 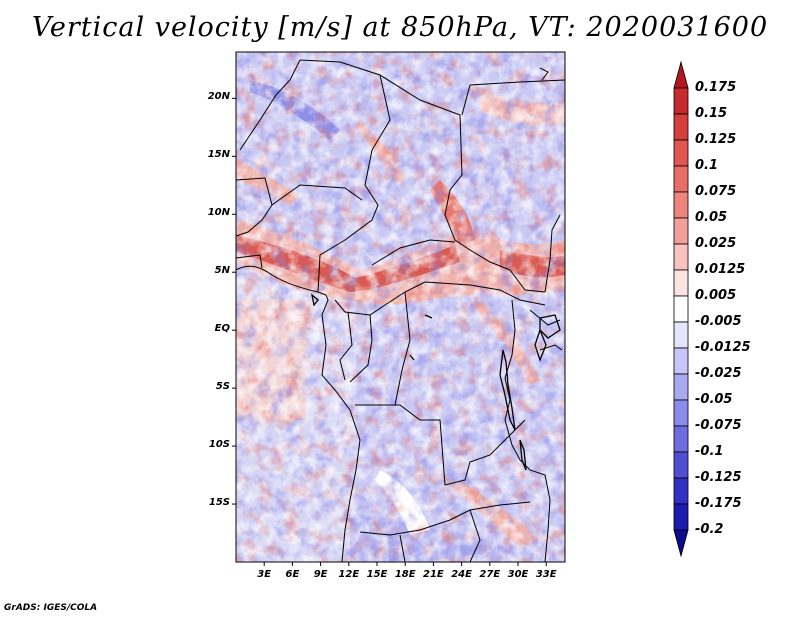 What do you see at coordinates (405, 574) in the screenshot?
I see `lon-label: 18E` at bounding box center [405, 574].